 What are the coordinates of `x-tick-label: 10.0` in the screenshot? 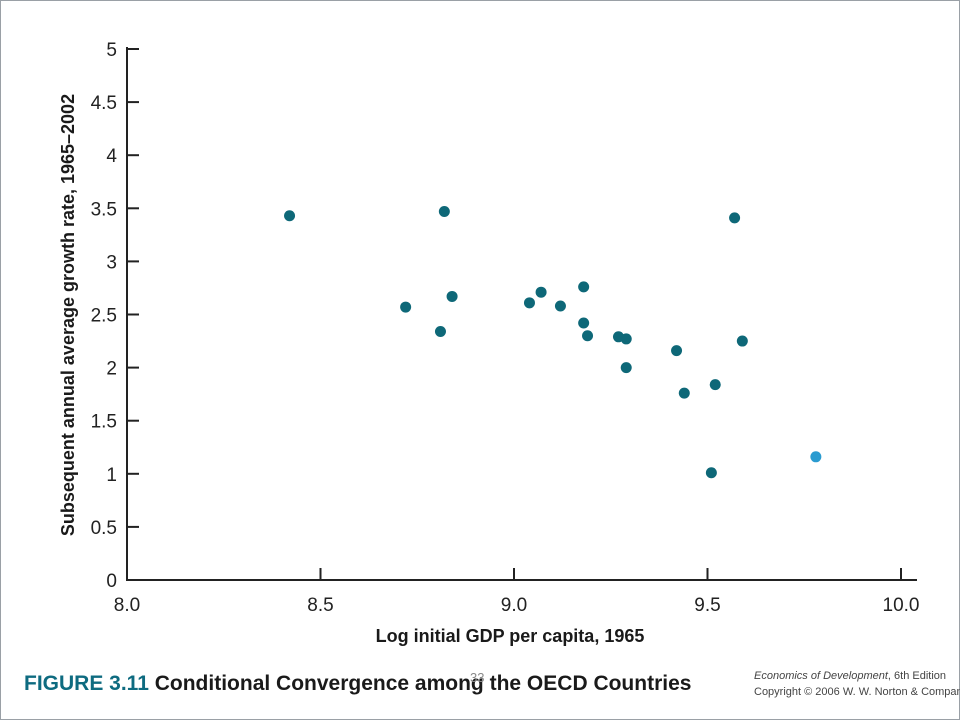 It's located at (901, 605).